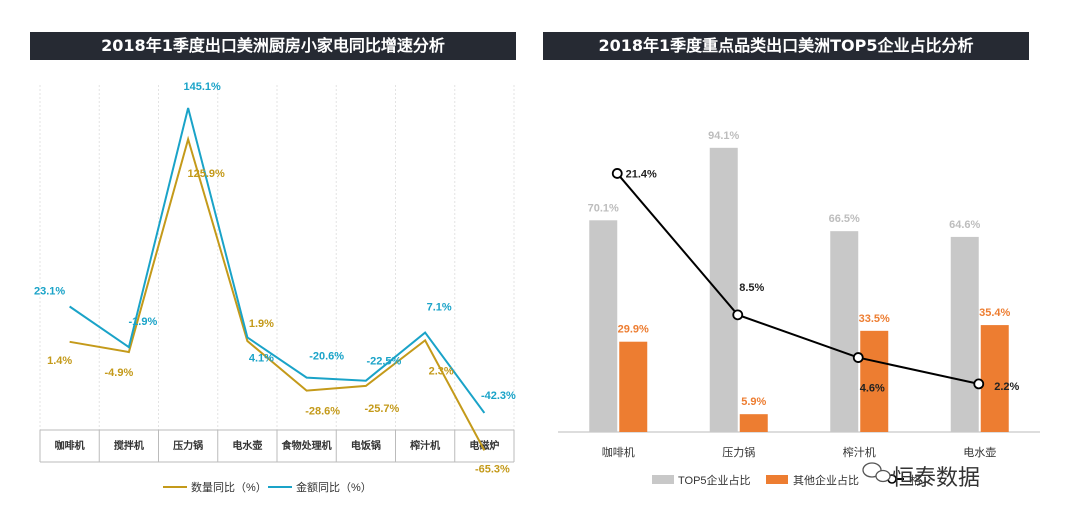 The width and height of the screenshot is (1068, 520). I want to click on legend-label: 金额同比（%）, so click(334, 487).